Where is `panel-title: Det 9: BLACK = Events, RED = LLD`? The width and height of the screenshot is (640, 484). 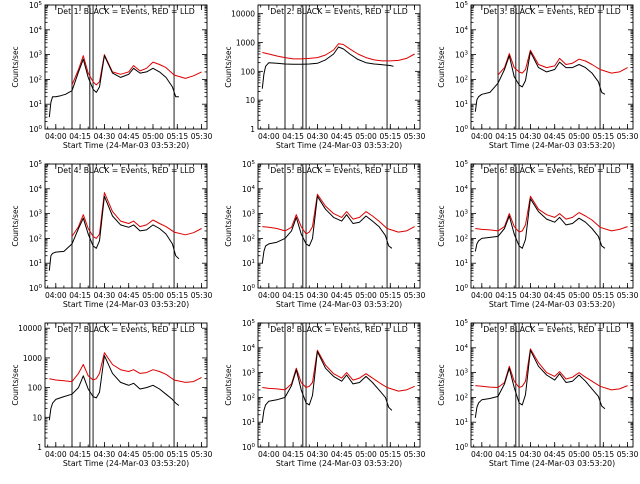
panel-title: Det 9: BLACK = Events, RED = LLD is located at coordinates (551, 329).